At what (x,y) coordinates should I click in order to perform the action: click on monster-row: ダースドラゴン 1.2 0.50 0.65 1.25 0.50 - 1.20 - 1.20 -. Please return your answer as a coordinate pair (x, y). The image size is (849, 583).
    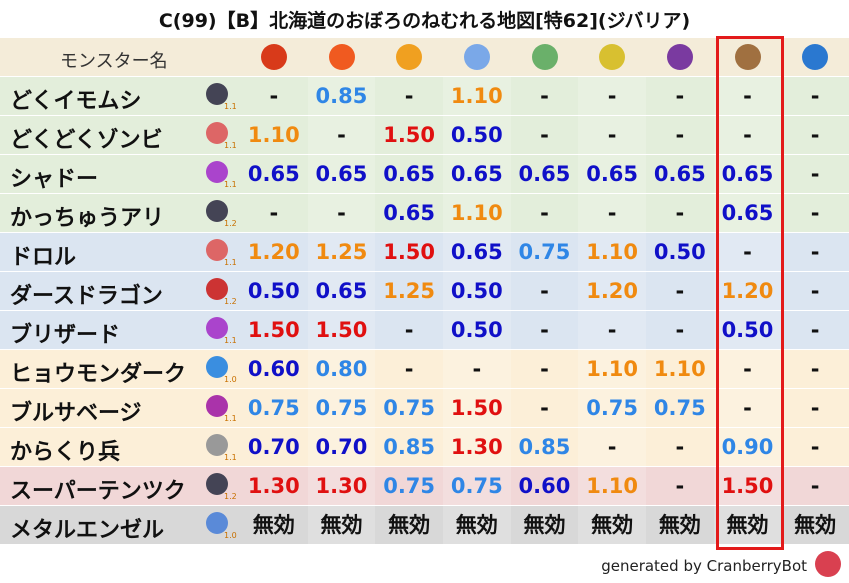
    Looking at the image, I should click on (424, 291).